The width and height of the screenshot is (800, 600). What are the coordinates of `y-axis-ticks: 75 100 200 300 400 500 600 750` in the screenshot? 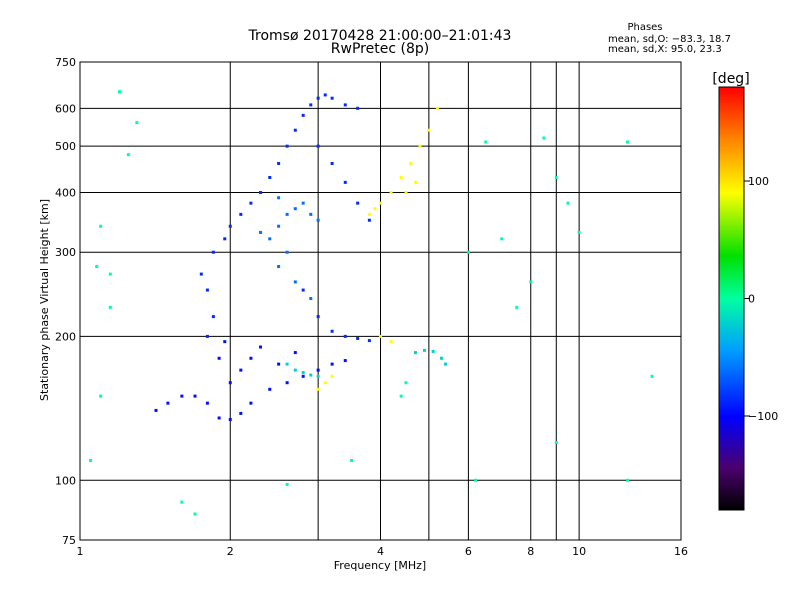 It's located at (65, 301).